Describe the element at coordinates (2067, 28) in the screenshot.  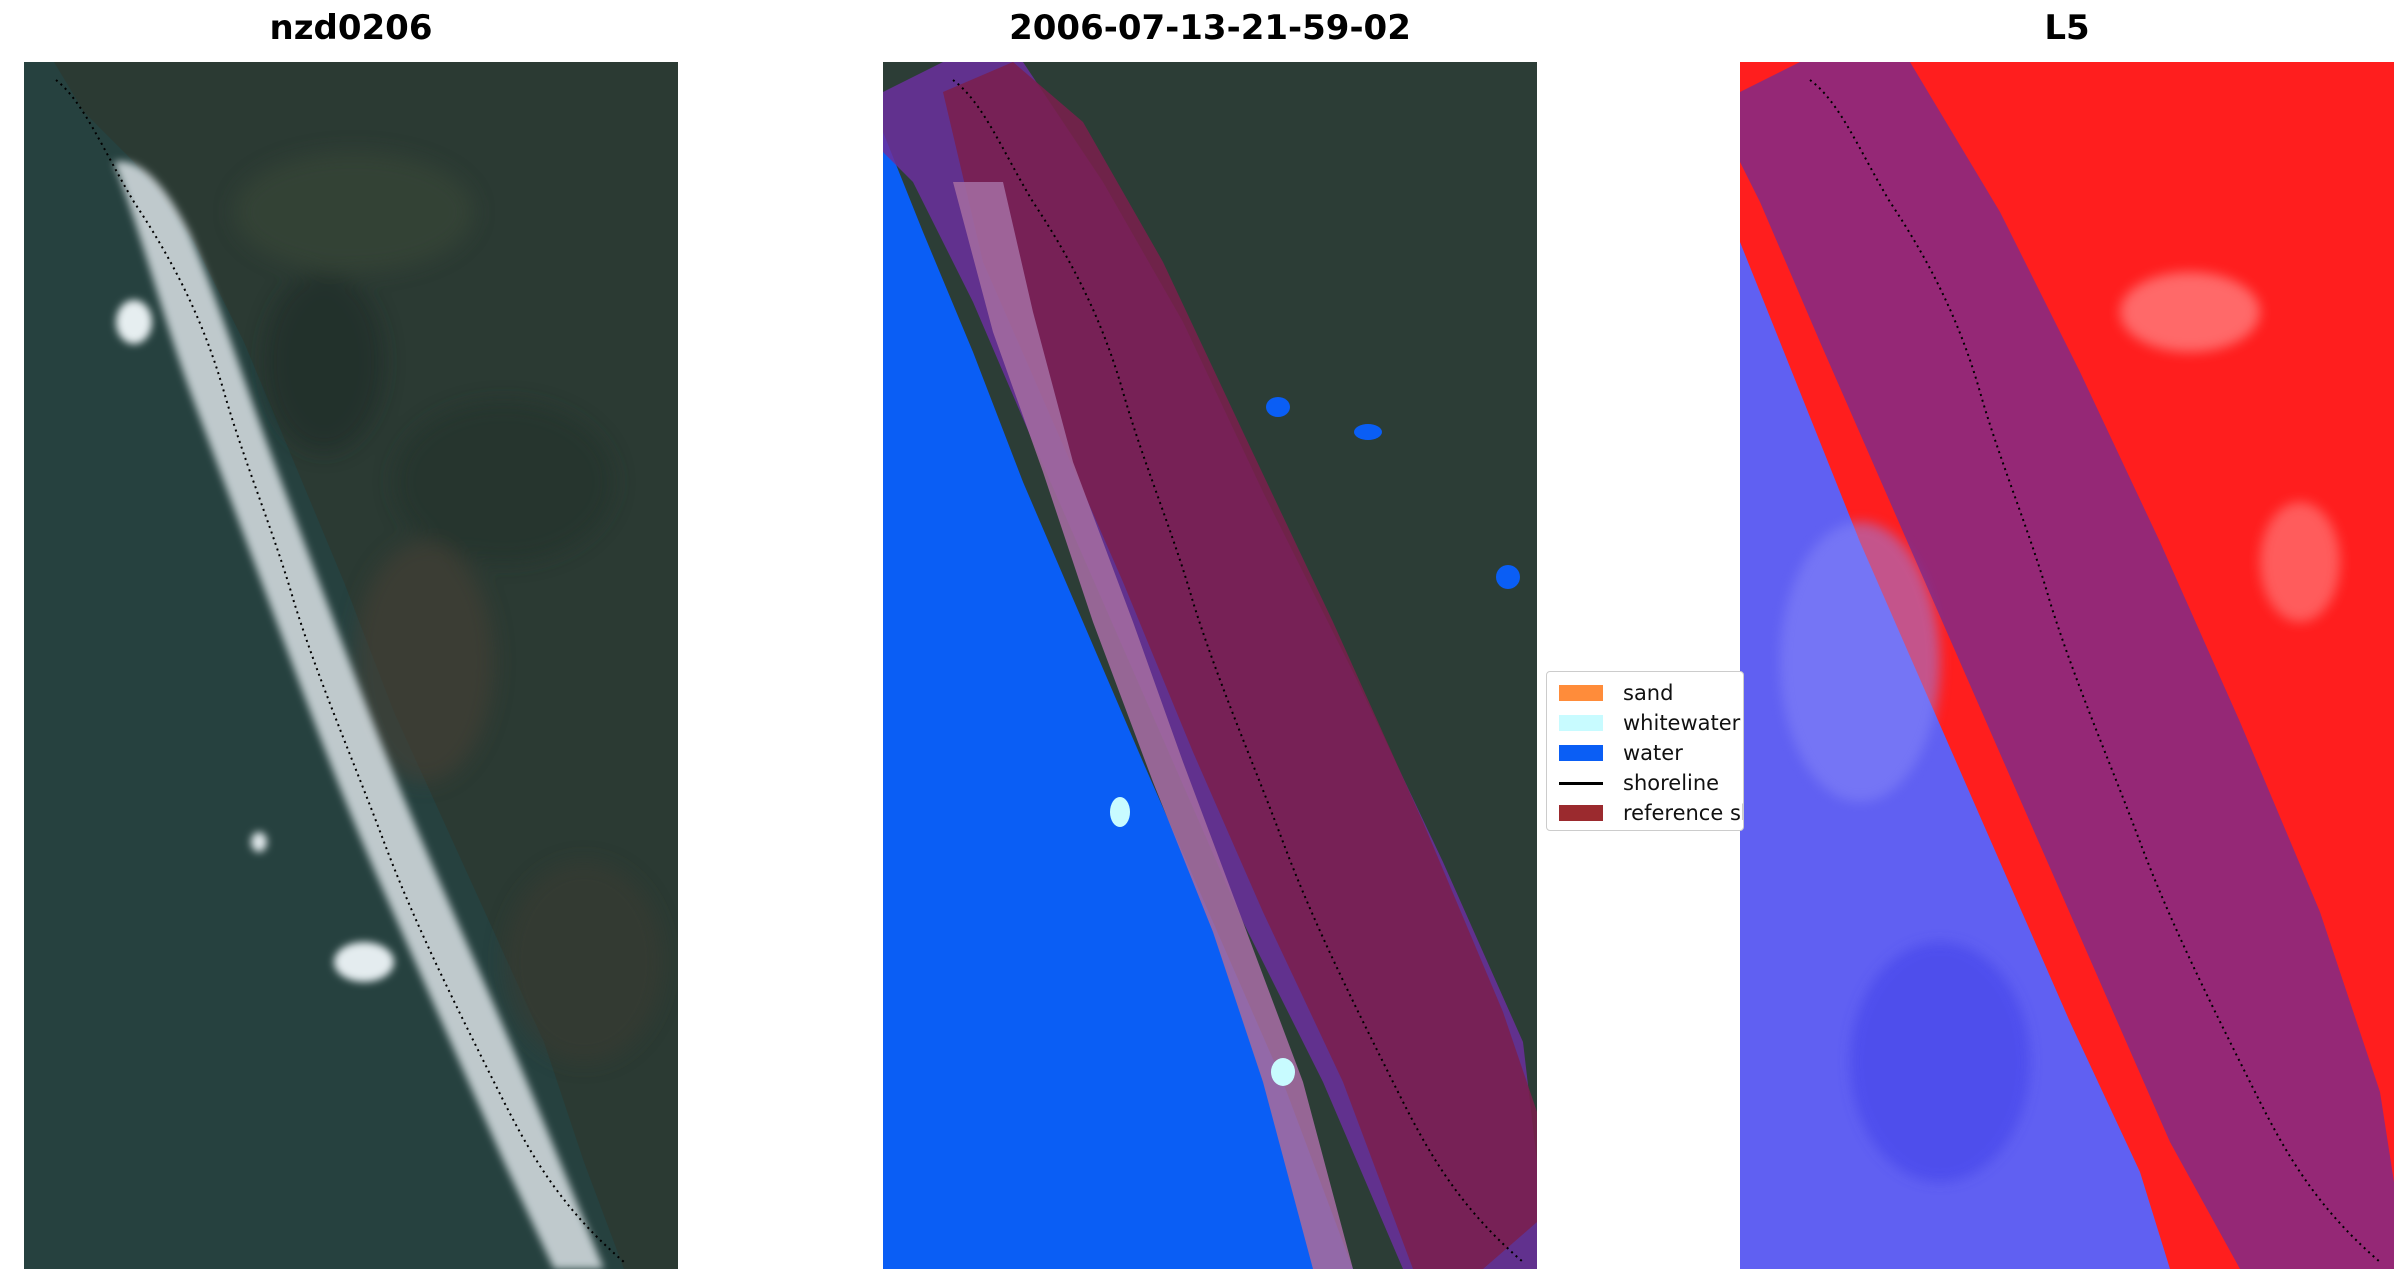
I see `panel-title-index: L5` at that location.